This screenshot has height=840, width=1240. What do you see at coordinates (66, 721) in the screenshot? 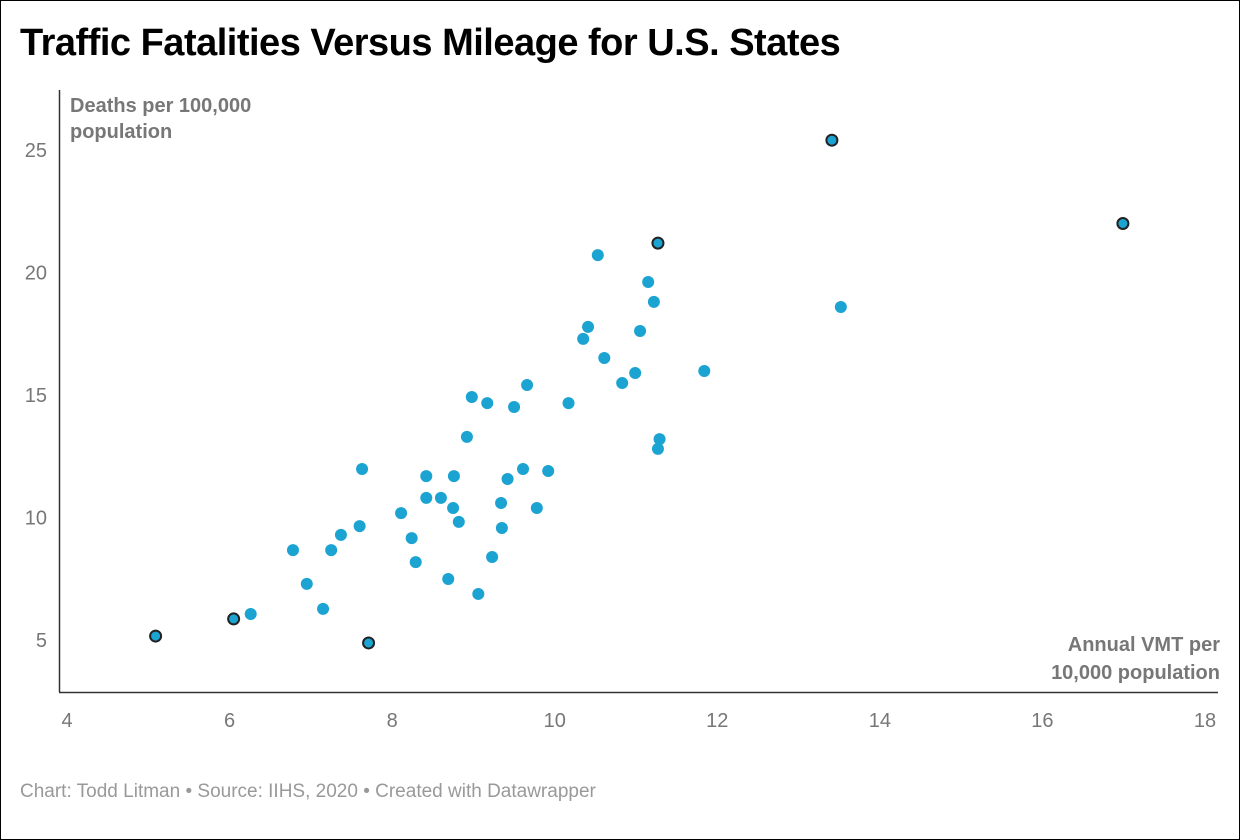
I see `x-tick-label: 4` at bounding box center [66, 721].